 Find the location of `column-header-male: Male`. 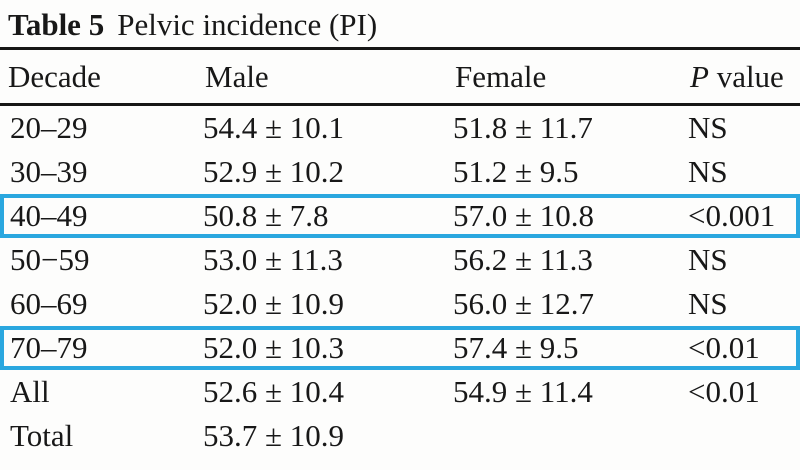

column-header-male: Male is located at coordinates (237, 76).